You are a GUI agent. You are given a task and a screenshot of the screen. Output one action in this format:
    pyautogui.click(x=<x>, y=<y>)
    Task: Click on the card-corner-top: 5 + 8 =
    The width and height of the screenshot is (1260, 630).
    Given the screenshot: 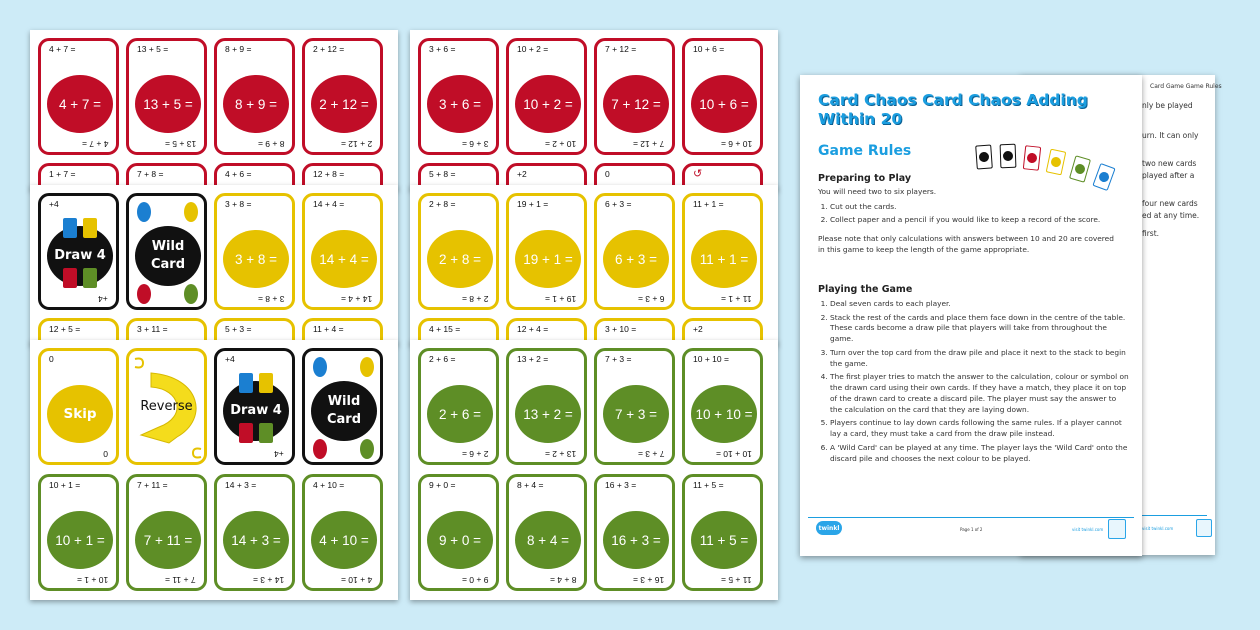 What is the action you would take?
    pyautogui.click(x=442, y=174)
    